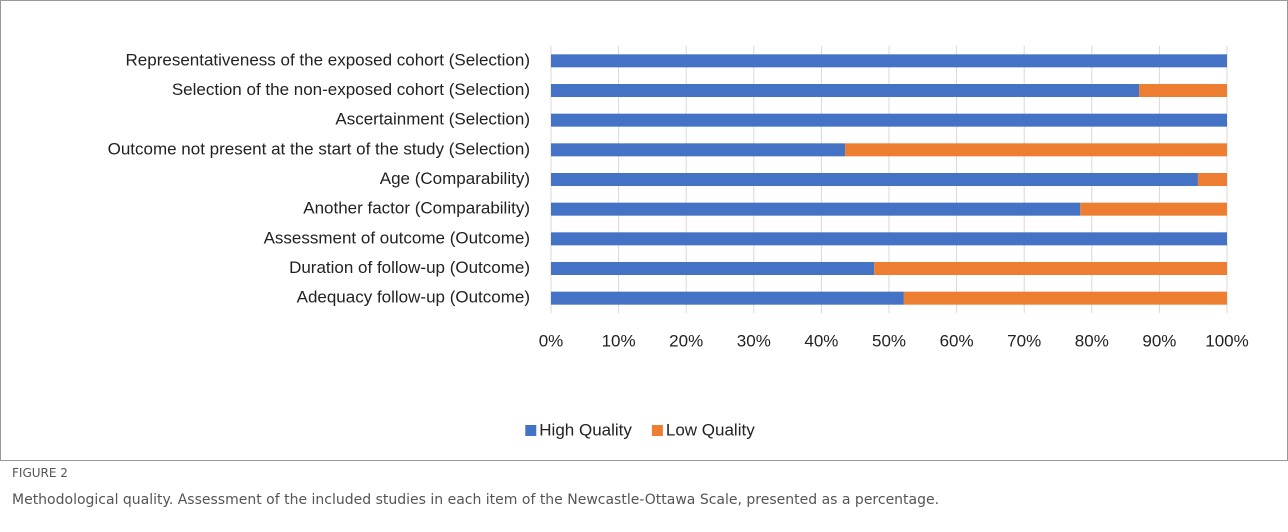 This screenshot has height=532, width=1288. I want to click on x-tick-label: 20%, so click(686, 340).